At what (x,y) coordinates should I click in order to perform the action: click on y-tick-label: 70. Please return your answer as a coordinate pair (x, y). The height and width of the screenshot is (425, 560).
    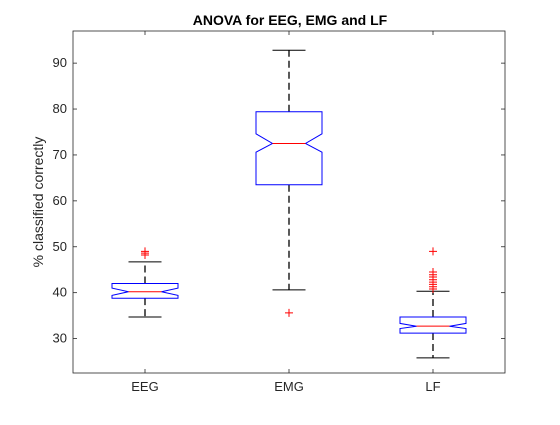
    Looking at the image, I should click on (60, 154).